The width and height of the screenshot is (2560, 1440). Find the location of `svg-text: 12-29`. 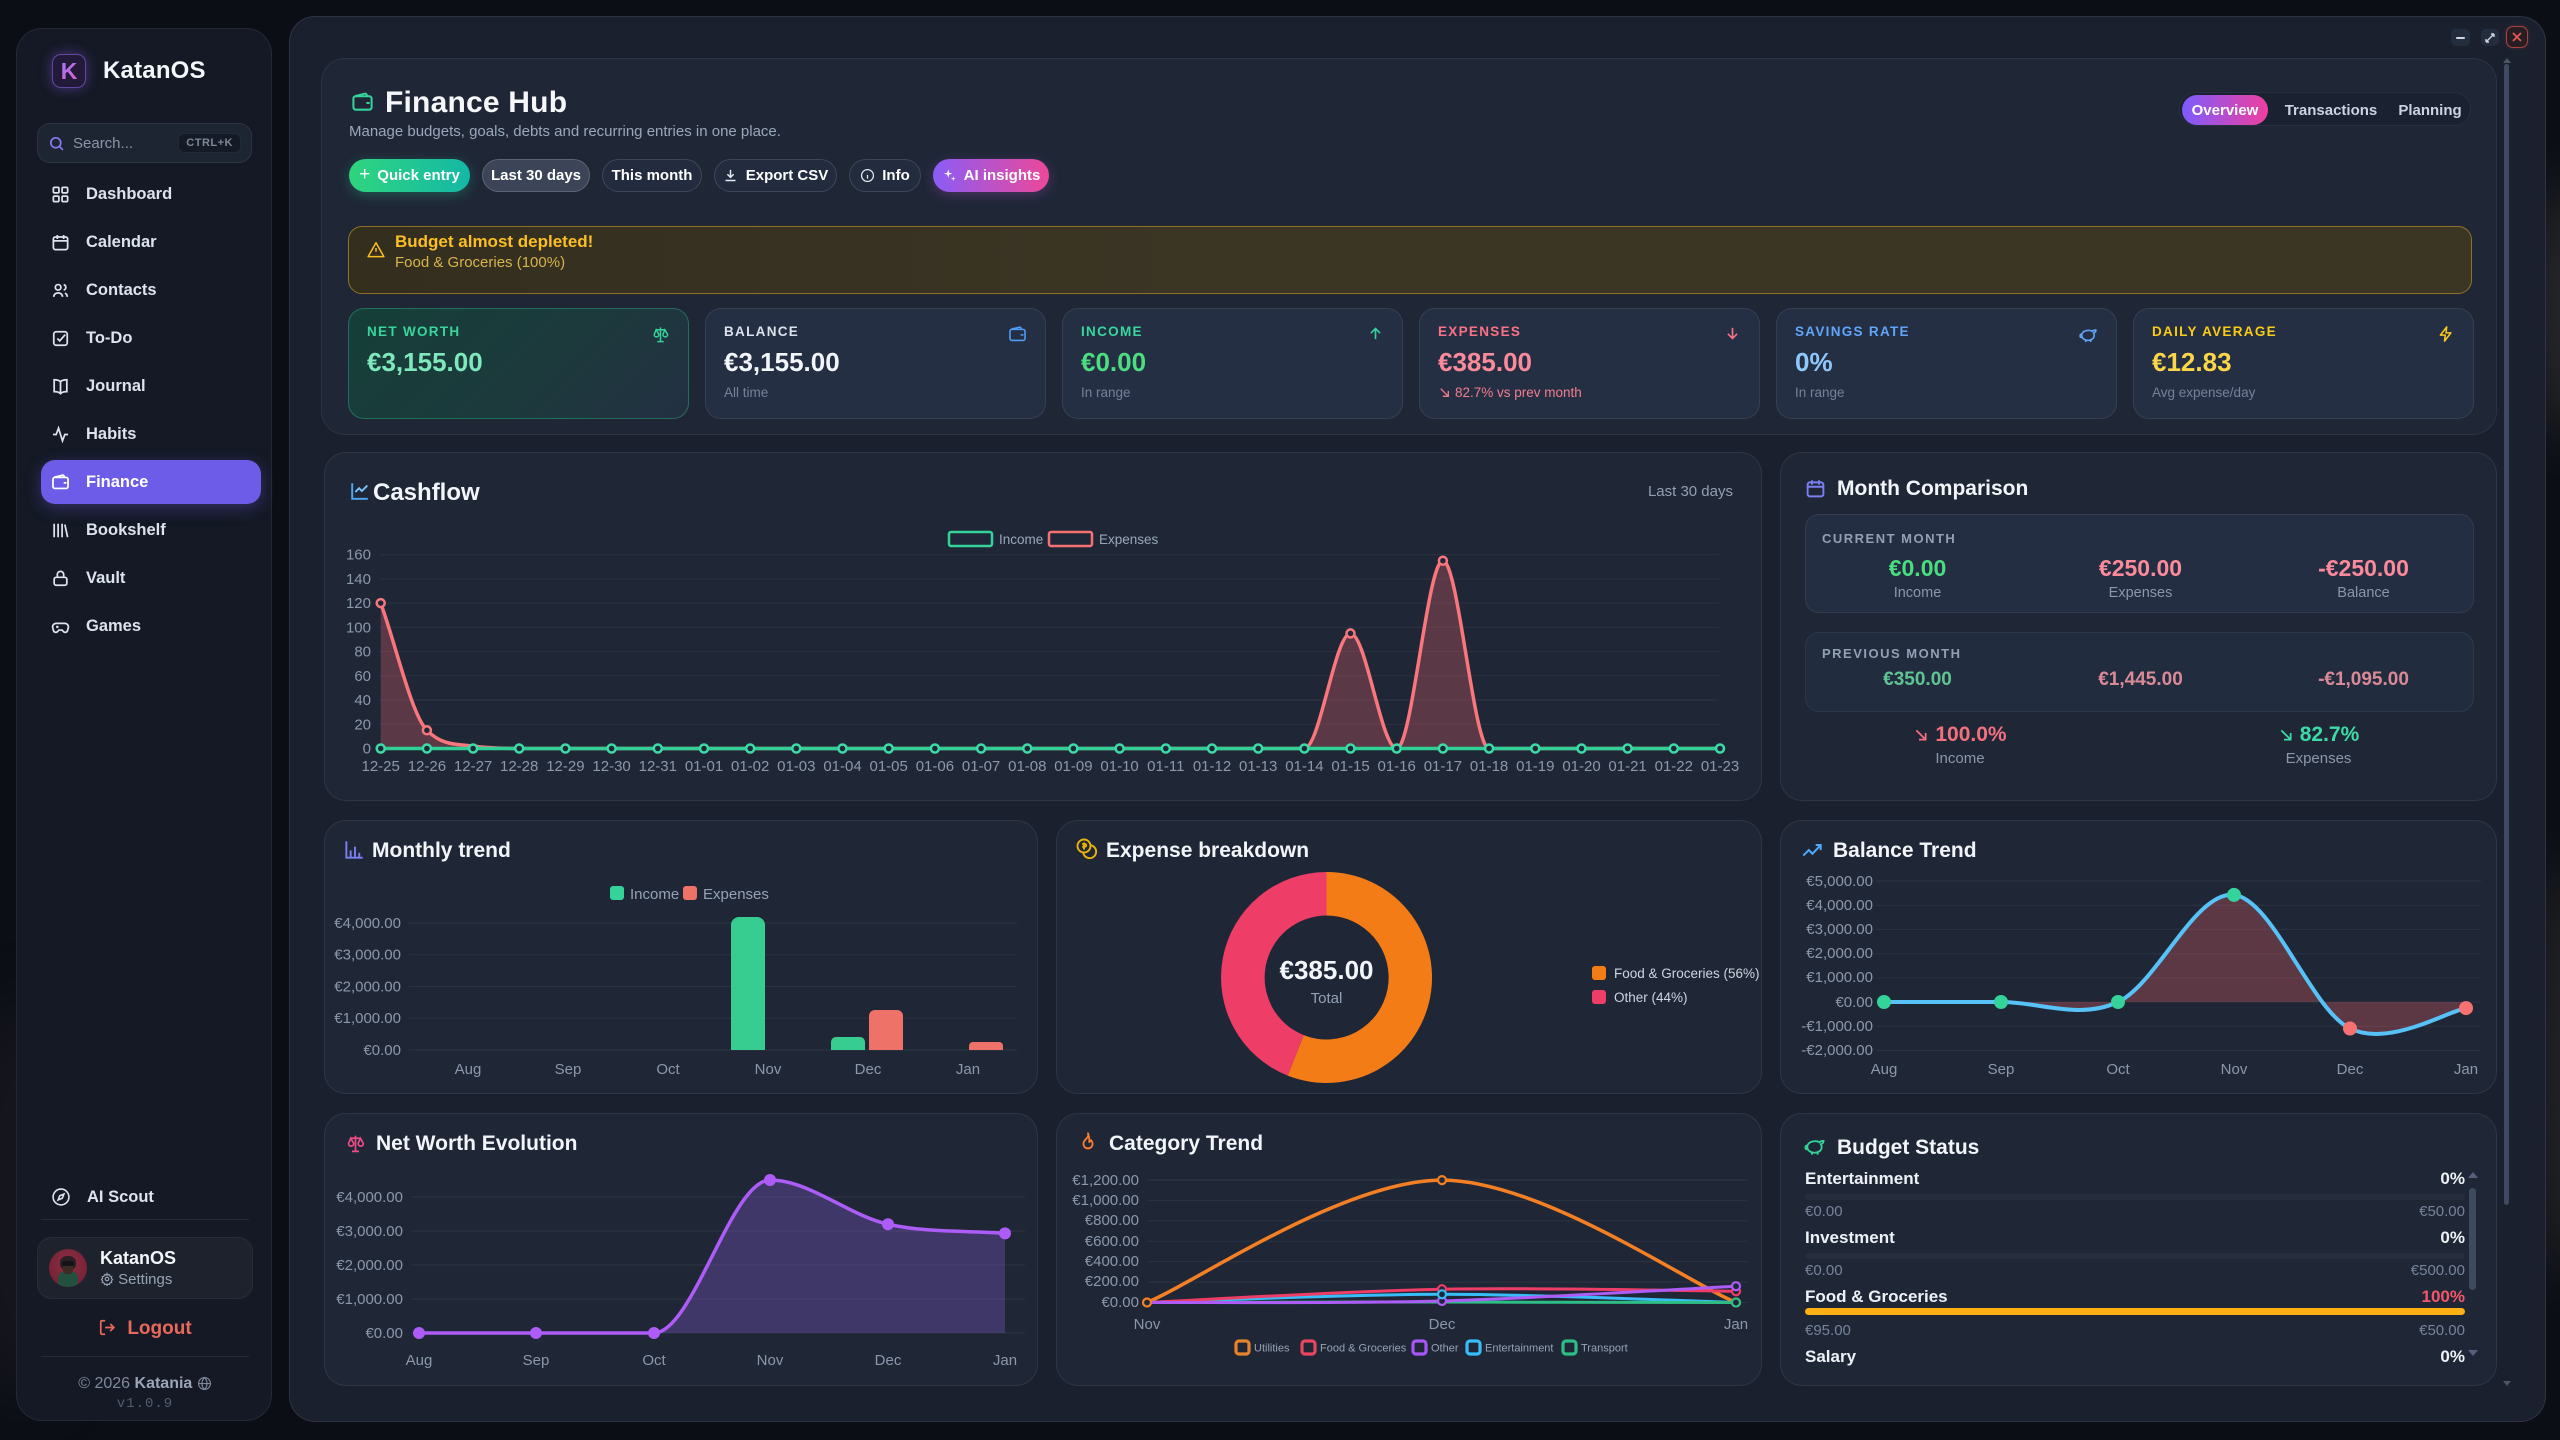

svg-text: 12-29 is located at coordinates (565, 766).